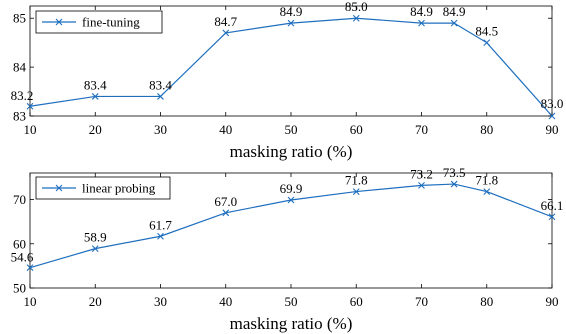  What do you see at coordinates (19, 199) in the screenshot?
I see `y-tick-label: 70` at bounding box center [19, 199].